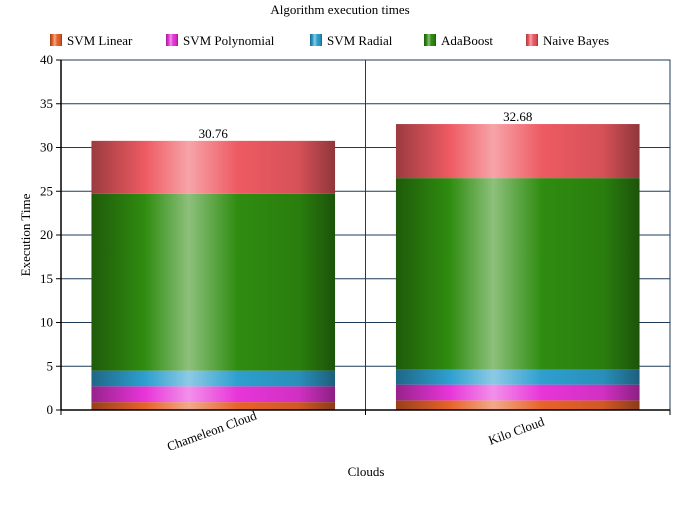 This screenshot has width=680, height=505. Describe the element at coordinates (46, 59) in the screenshot. I see `y-tick-label-8: 40` at that location.